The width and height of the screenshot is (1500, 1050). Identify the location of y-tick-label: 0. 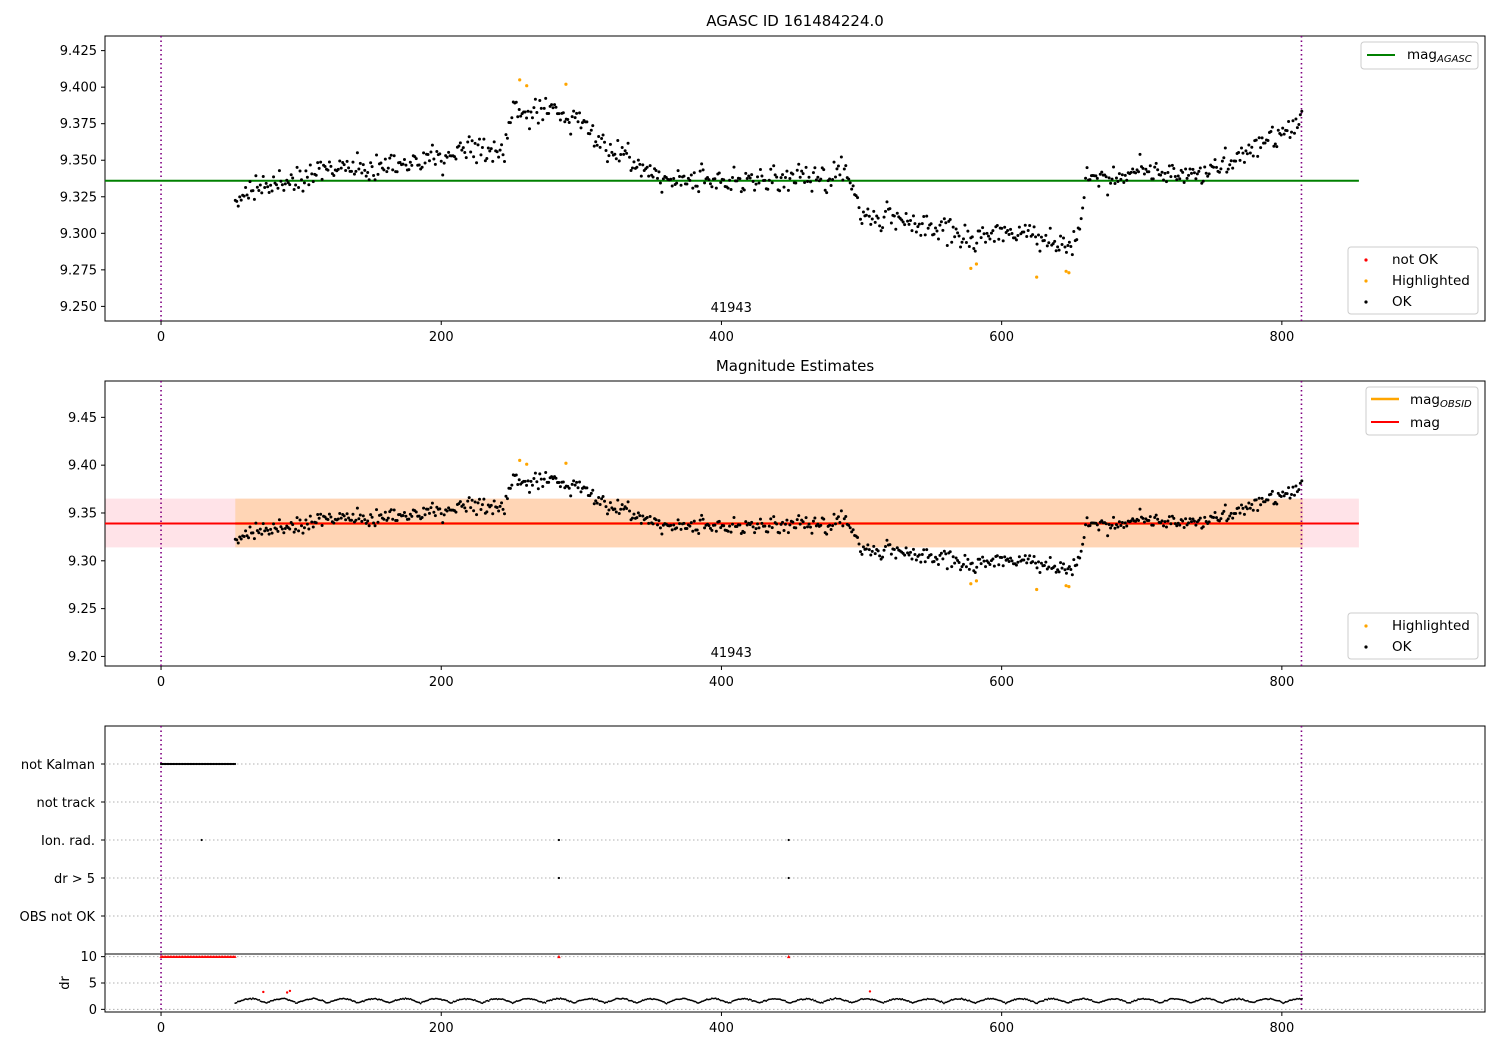
(93, 1010).